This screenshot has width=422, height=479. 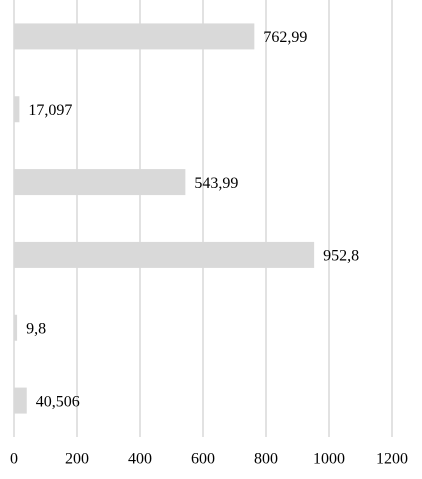 What do you see at coordinates (216, 183) in the screenshot?
I see `value-label: 543,99` at bounding box center [216, 183].